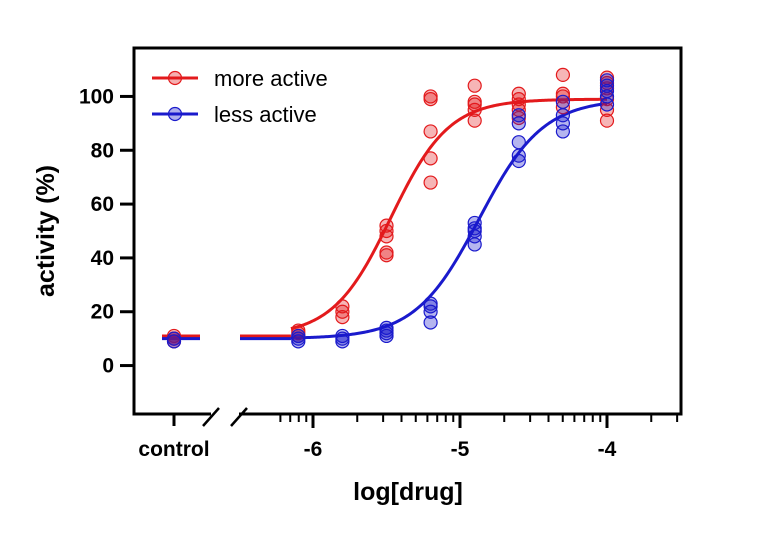  Describe the element at coordinates (607, 449) in the screenshot. I see `x-tick-label--4: -4` at that location.